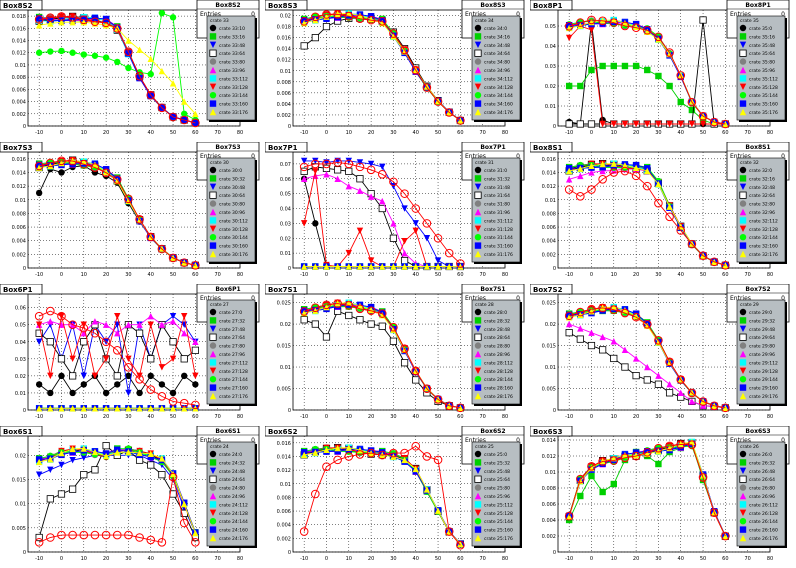 Image resolution: width=796 pixels, height=568 pixels. I want to click on x-tick-label: 30, so click(658, 559).